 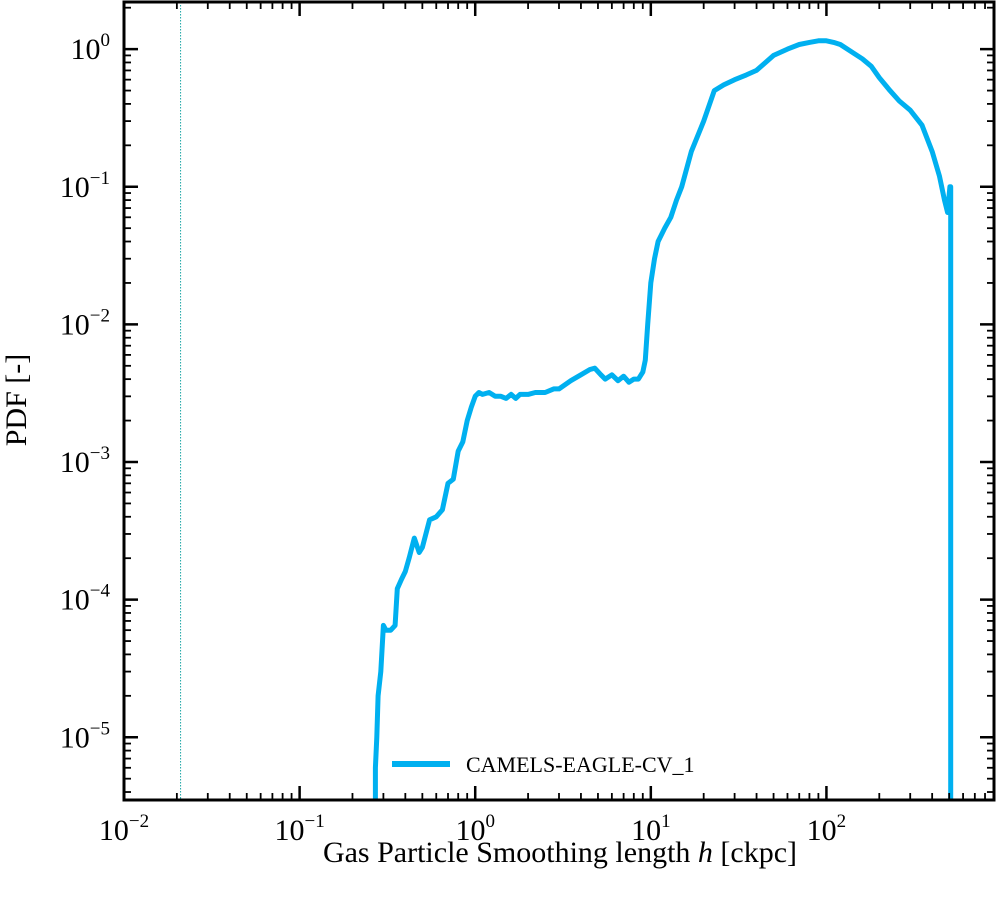 What do you see at coordinates (100, 178) in the screenshot?
I see `y-tick-exponent: −1` at bounding box center [100, 178].